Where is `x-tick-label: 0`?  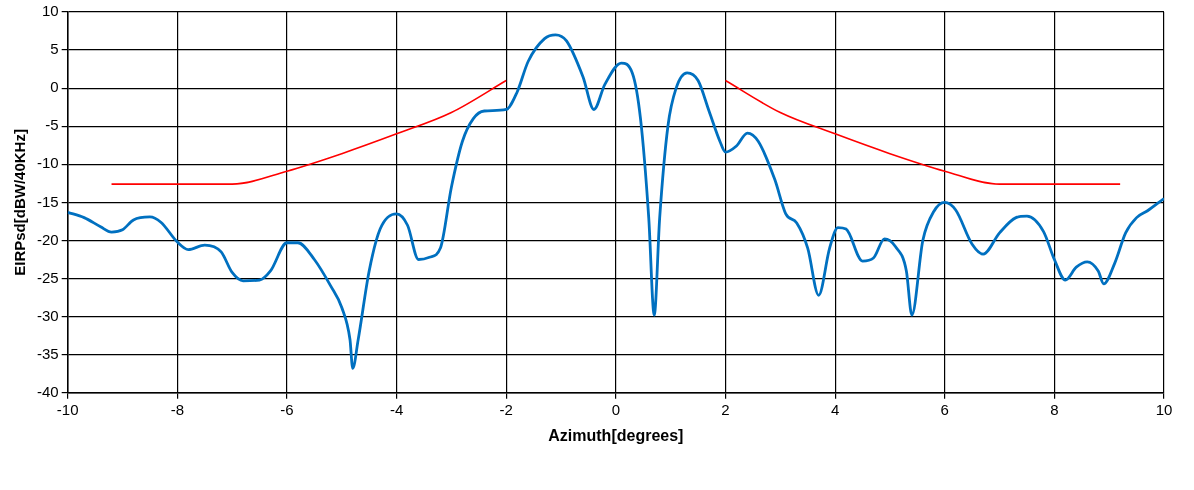
x-tick-label: 0 is located at coordinates (616, 409).